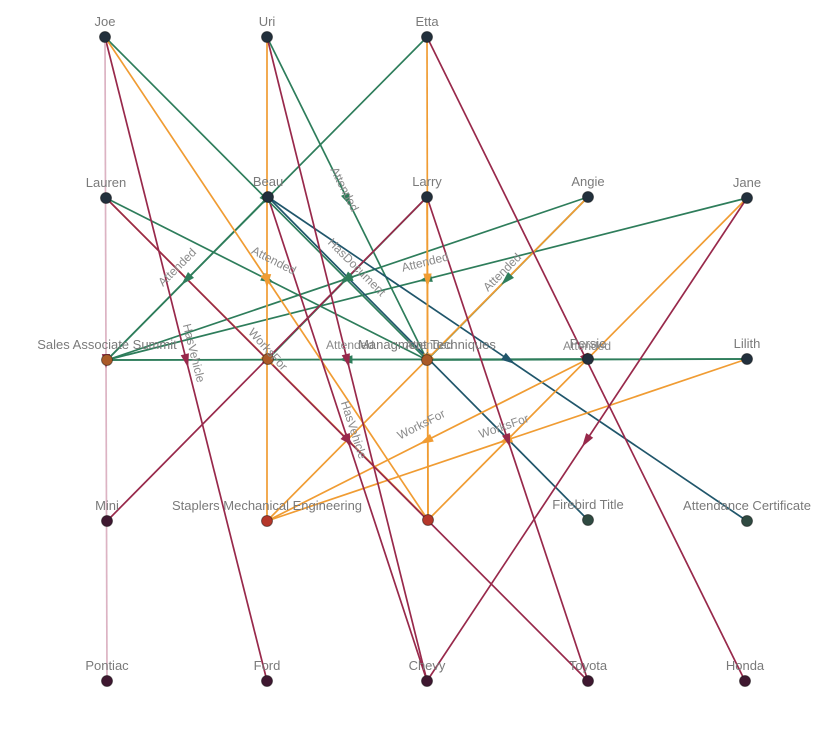  What do you see at coordinates (105, 21) in the screenshot?
I see `node-label-joe: Joe` at bounding box center [105, 21].